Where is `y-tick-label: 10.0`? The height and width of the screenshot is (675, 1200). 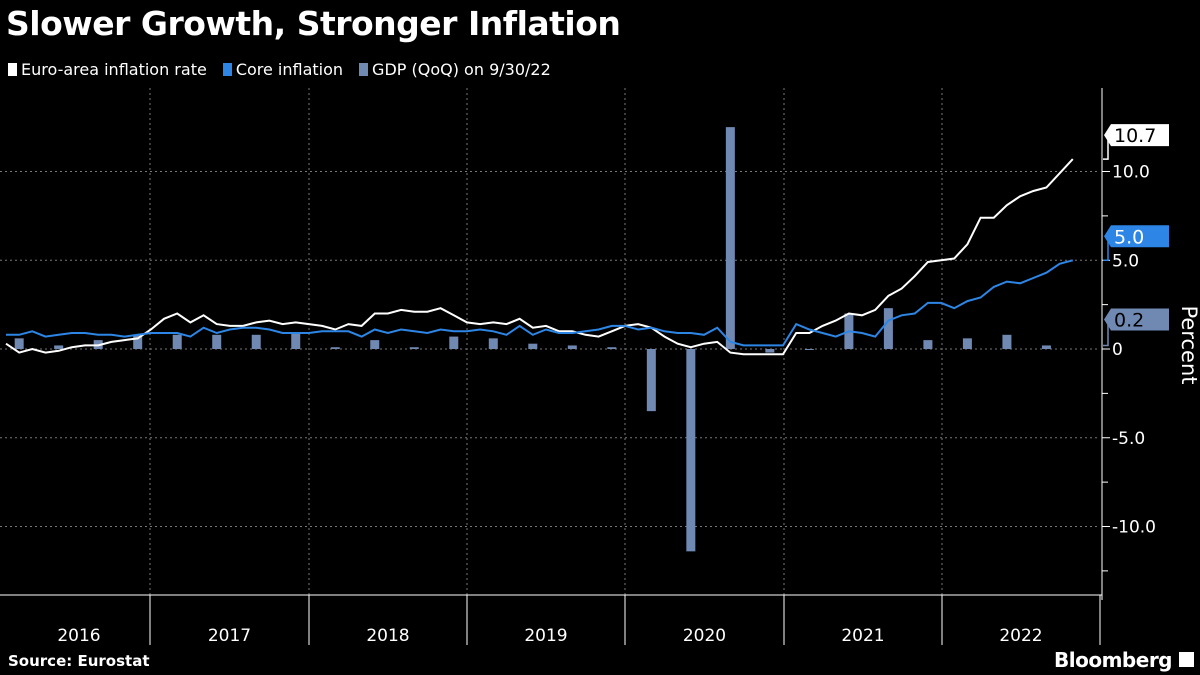 y-tick-label: 10.0 is located at coordinates (1131, 173).